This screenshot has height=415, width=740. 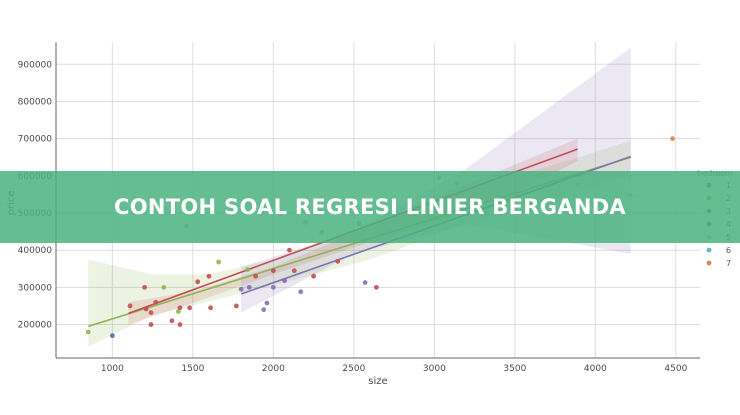 I want to click on legend-label-7: 7, so click(x=728, y=263).